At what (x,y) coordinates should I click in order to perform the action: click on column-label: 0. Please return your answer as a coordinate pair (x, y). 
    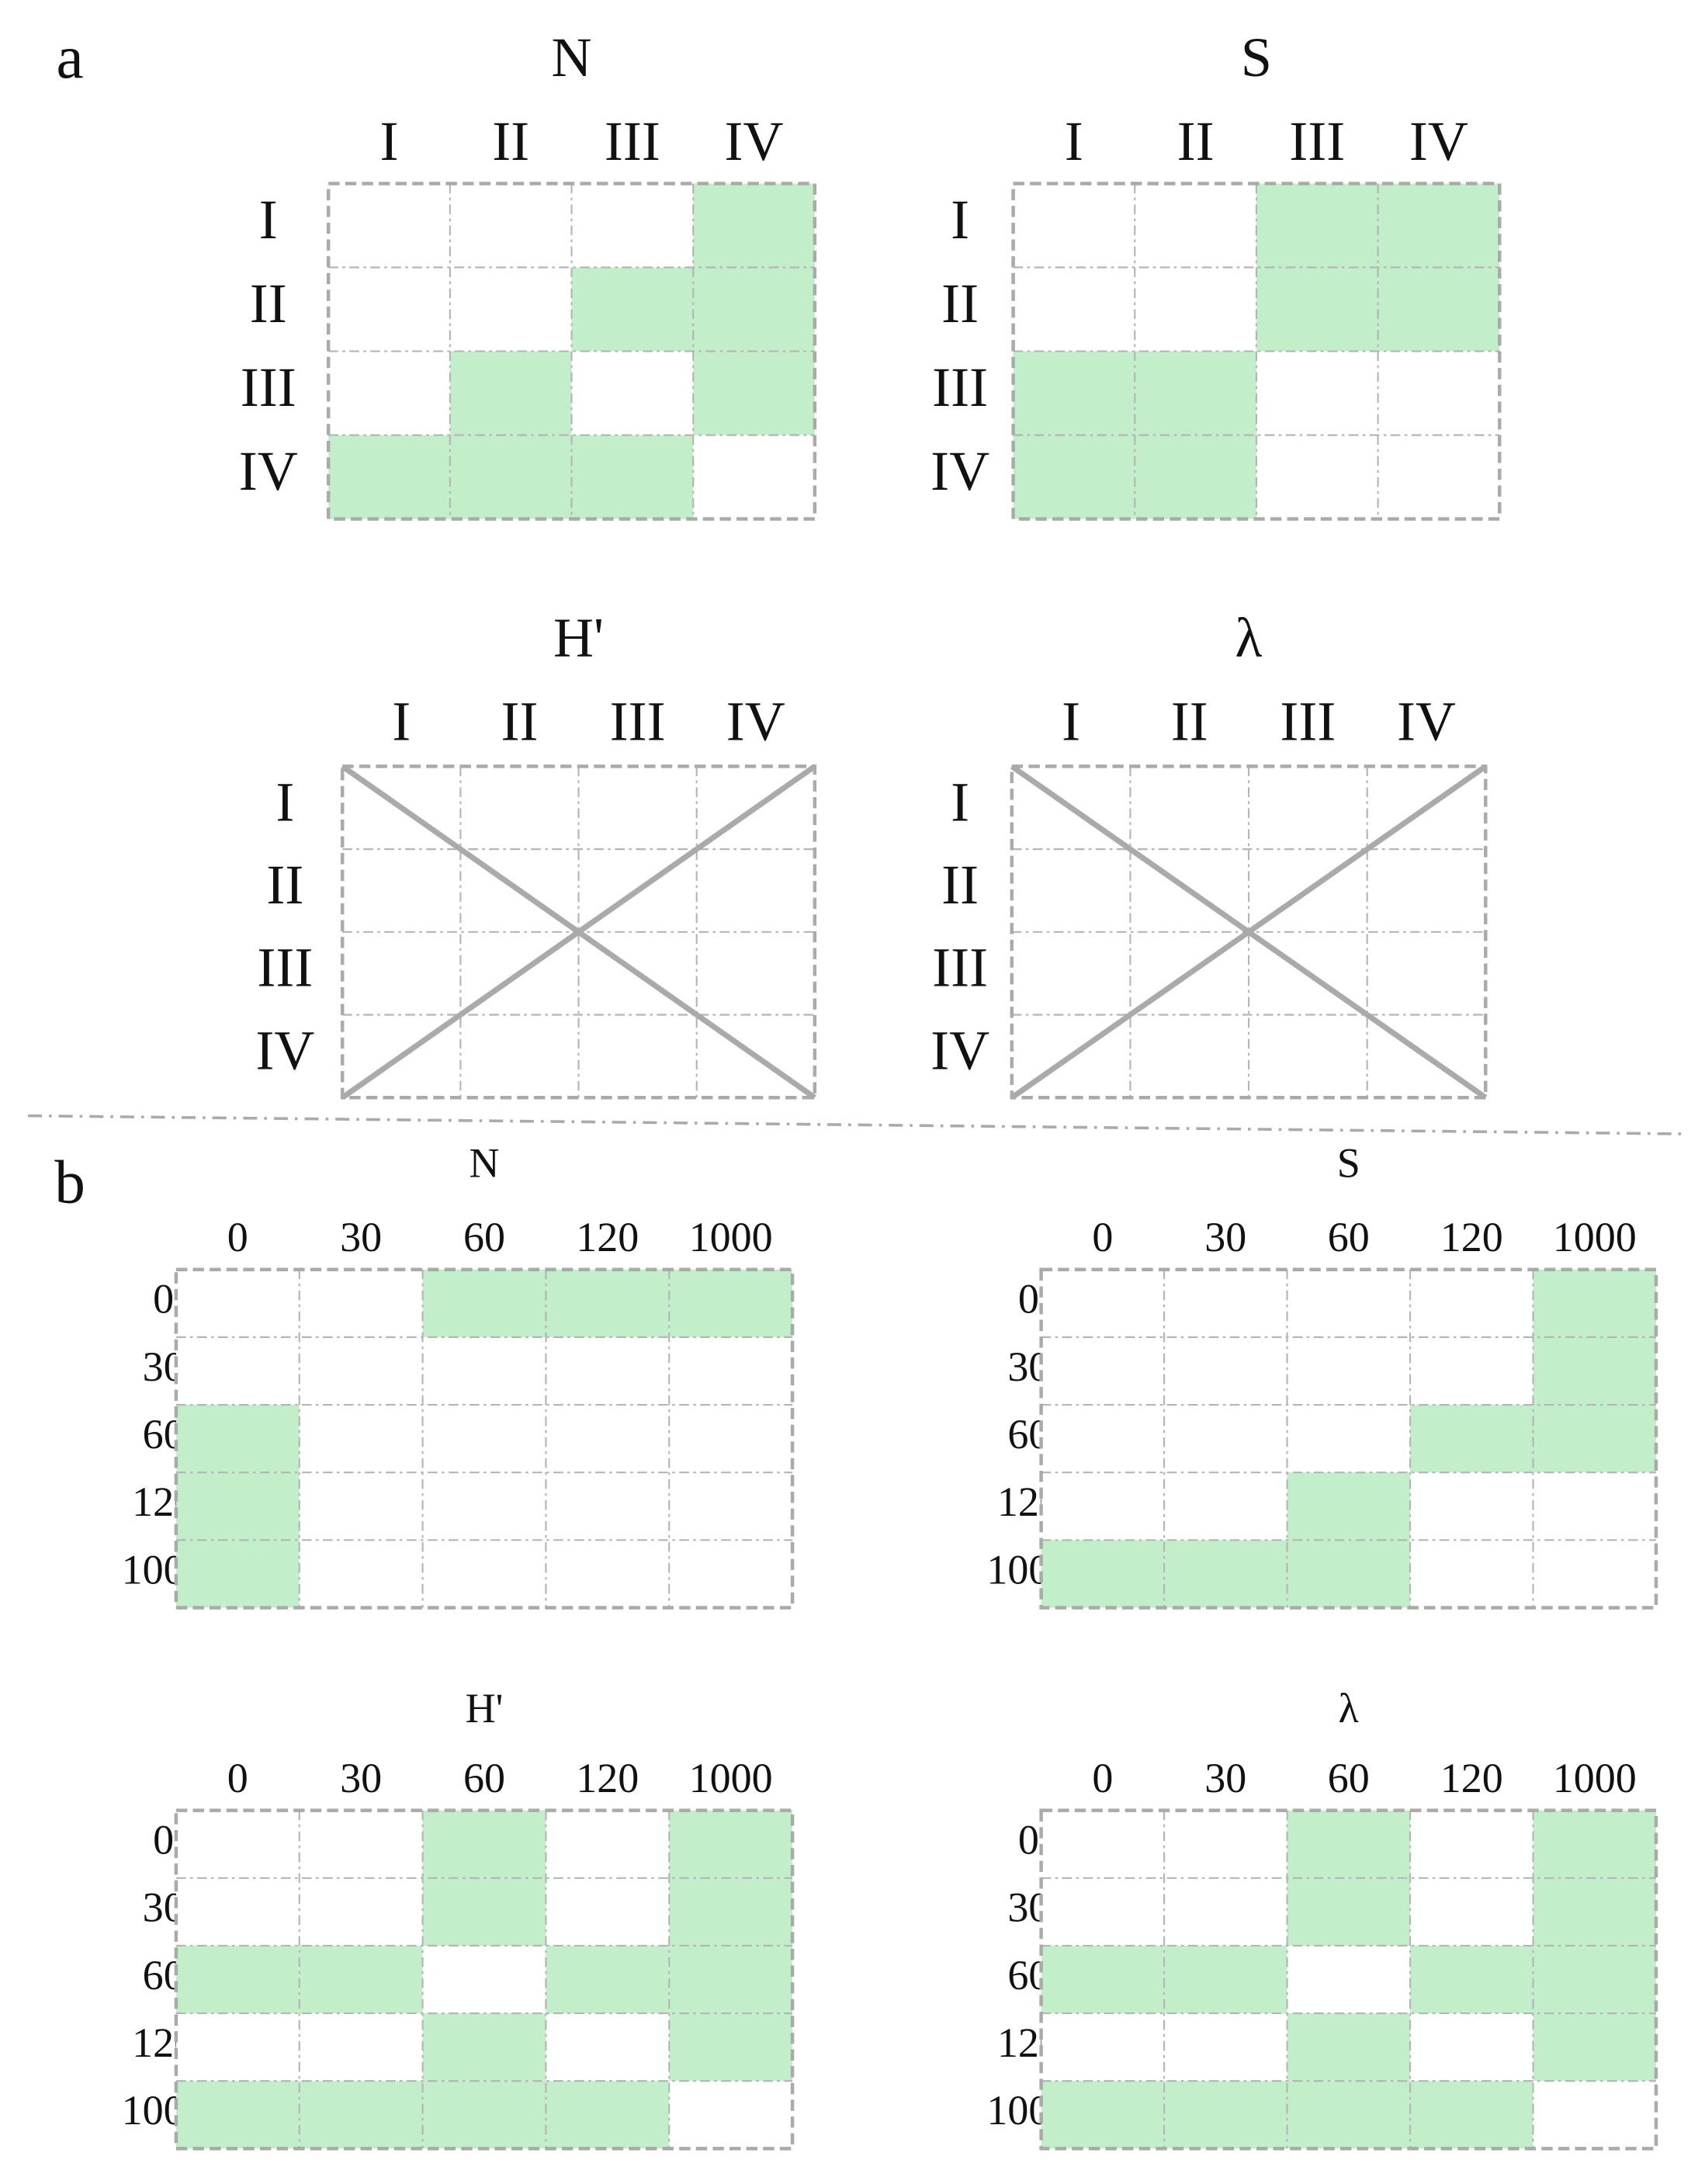
    Looking at the image, I should click on (1102, 1778).